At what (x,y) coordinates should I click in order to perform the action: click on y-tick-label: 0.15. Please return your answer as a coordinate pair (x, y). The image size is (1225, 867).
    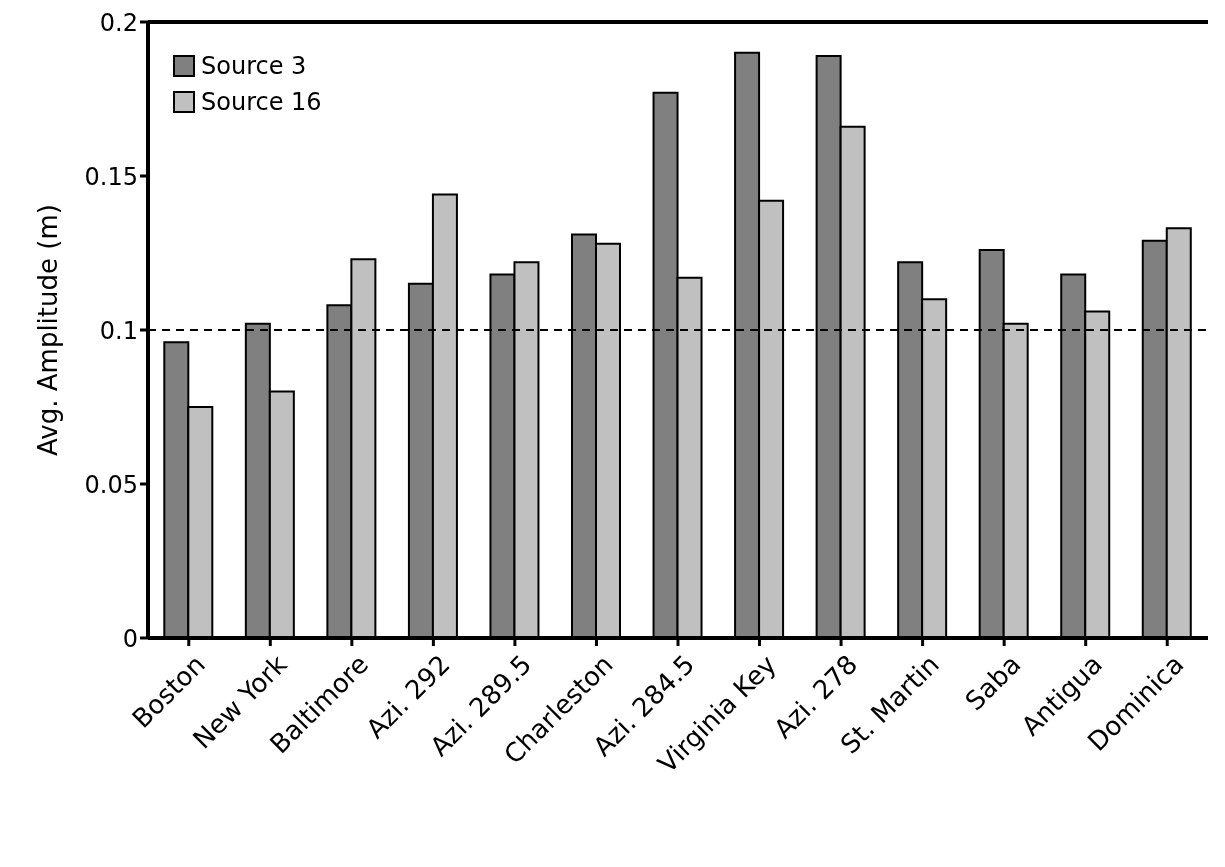
    Looking at the image, I should click on (111, 176).